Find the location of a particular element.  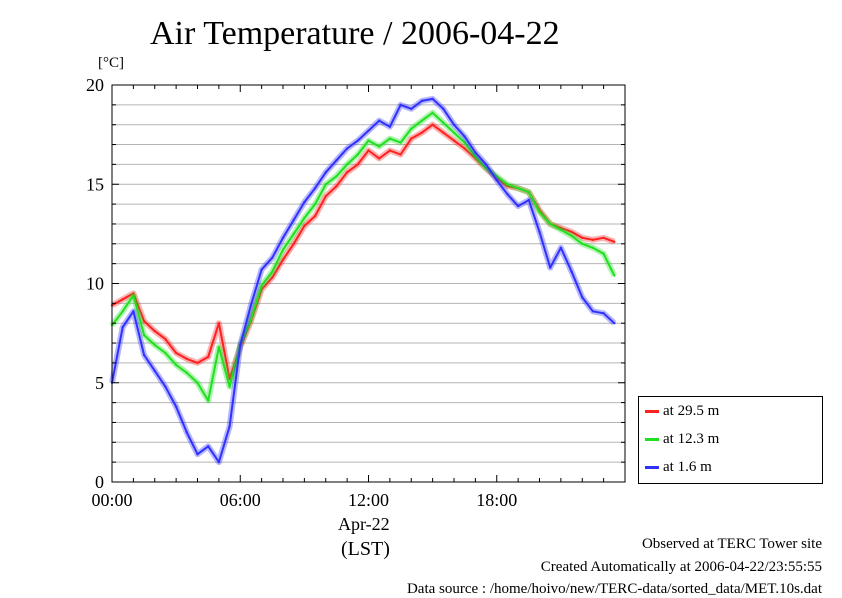

chart-title: Air Temperature / 2006-04-22 is located at coordinates (355, 33).